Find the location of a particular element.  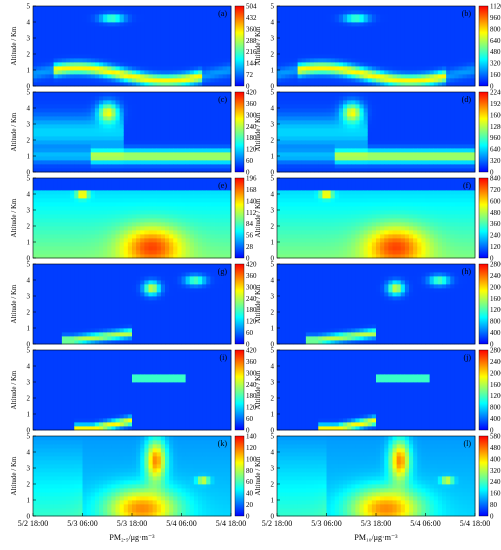

y-tick-label: 3 is located at coordinates (273, 39).